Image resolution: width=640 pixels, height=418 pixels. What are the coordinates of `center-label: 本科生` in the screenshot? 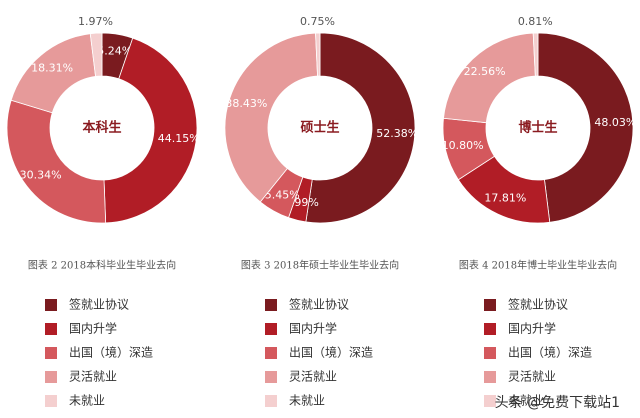 It's located at (101, 128).